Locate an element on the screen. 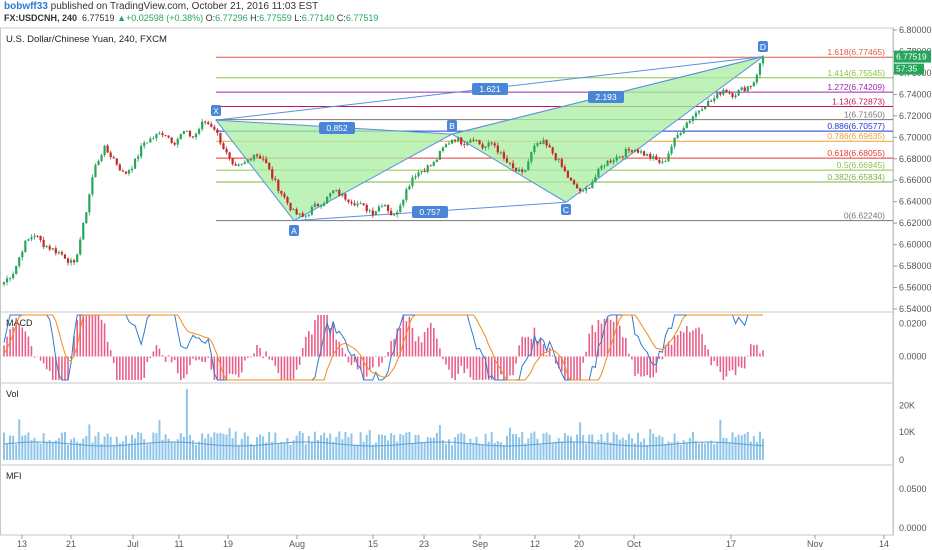 The height and width of the screenshot is (550, 932). price-tick-label: 6.66000 is located at coordinates (915, 180).